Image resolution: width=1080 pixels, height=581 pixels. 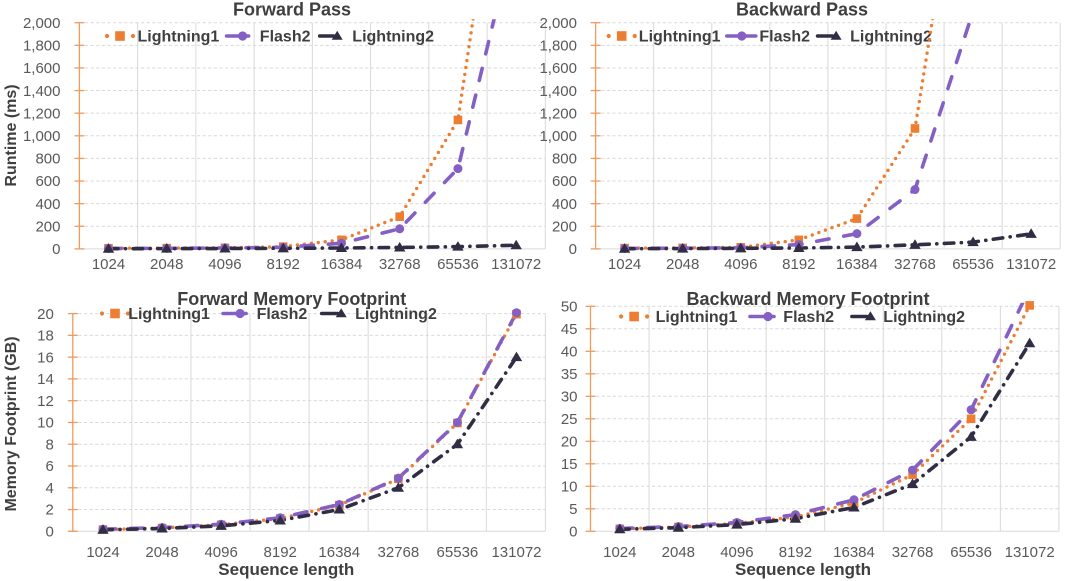 What do you see at coordinates (569, 374) in the screenshot?
I see `svg-text: 35` at bounding box center [569, 374].